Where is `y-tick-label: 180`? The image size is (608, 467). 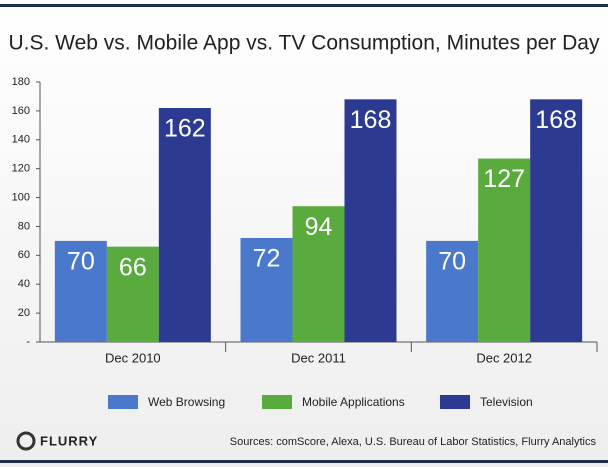
y-tick-label: 180 is located at coordinates (21, 82).